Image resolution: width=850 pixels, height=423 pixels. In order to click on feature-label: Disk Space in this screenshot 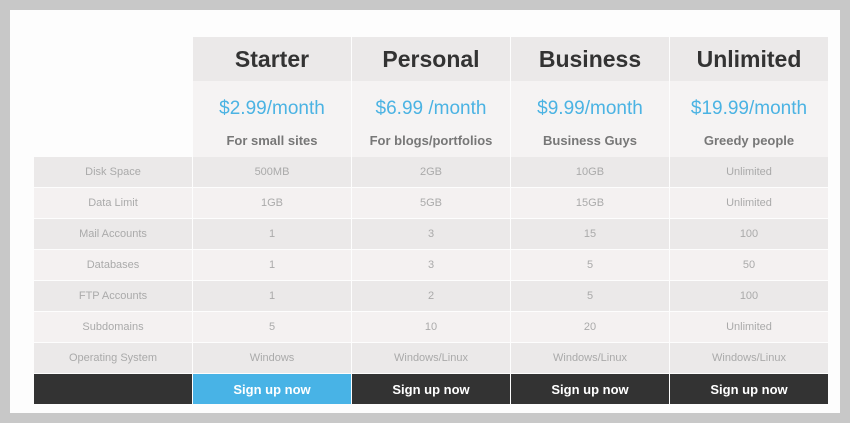, I will do `click(113, 172)`.